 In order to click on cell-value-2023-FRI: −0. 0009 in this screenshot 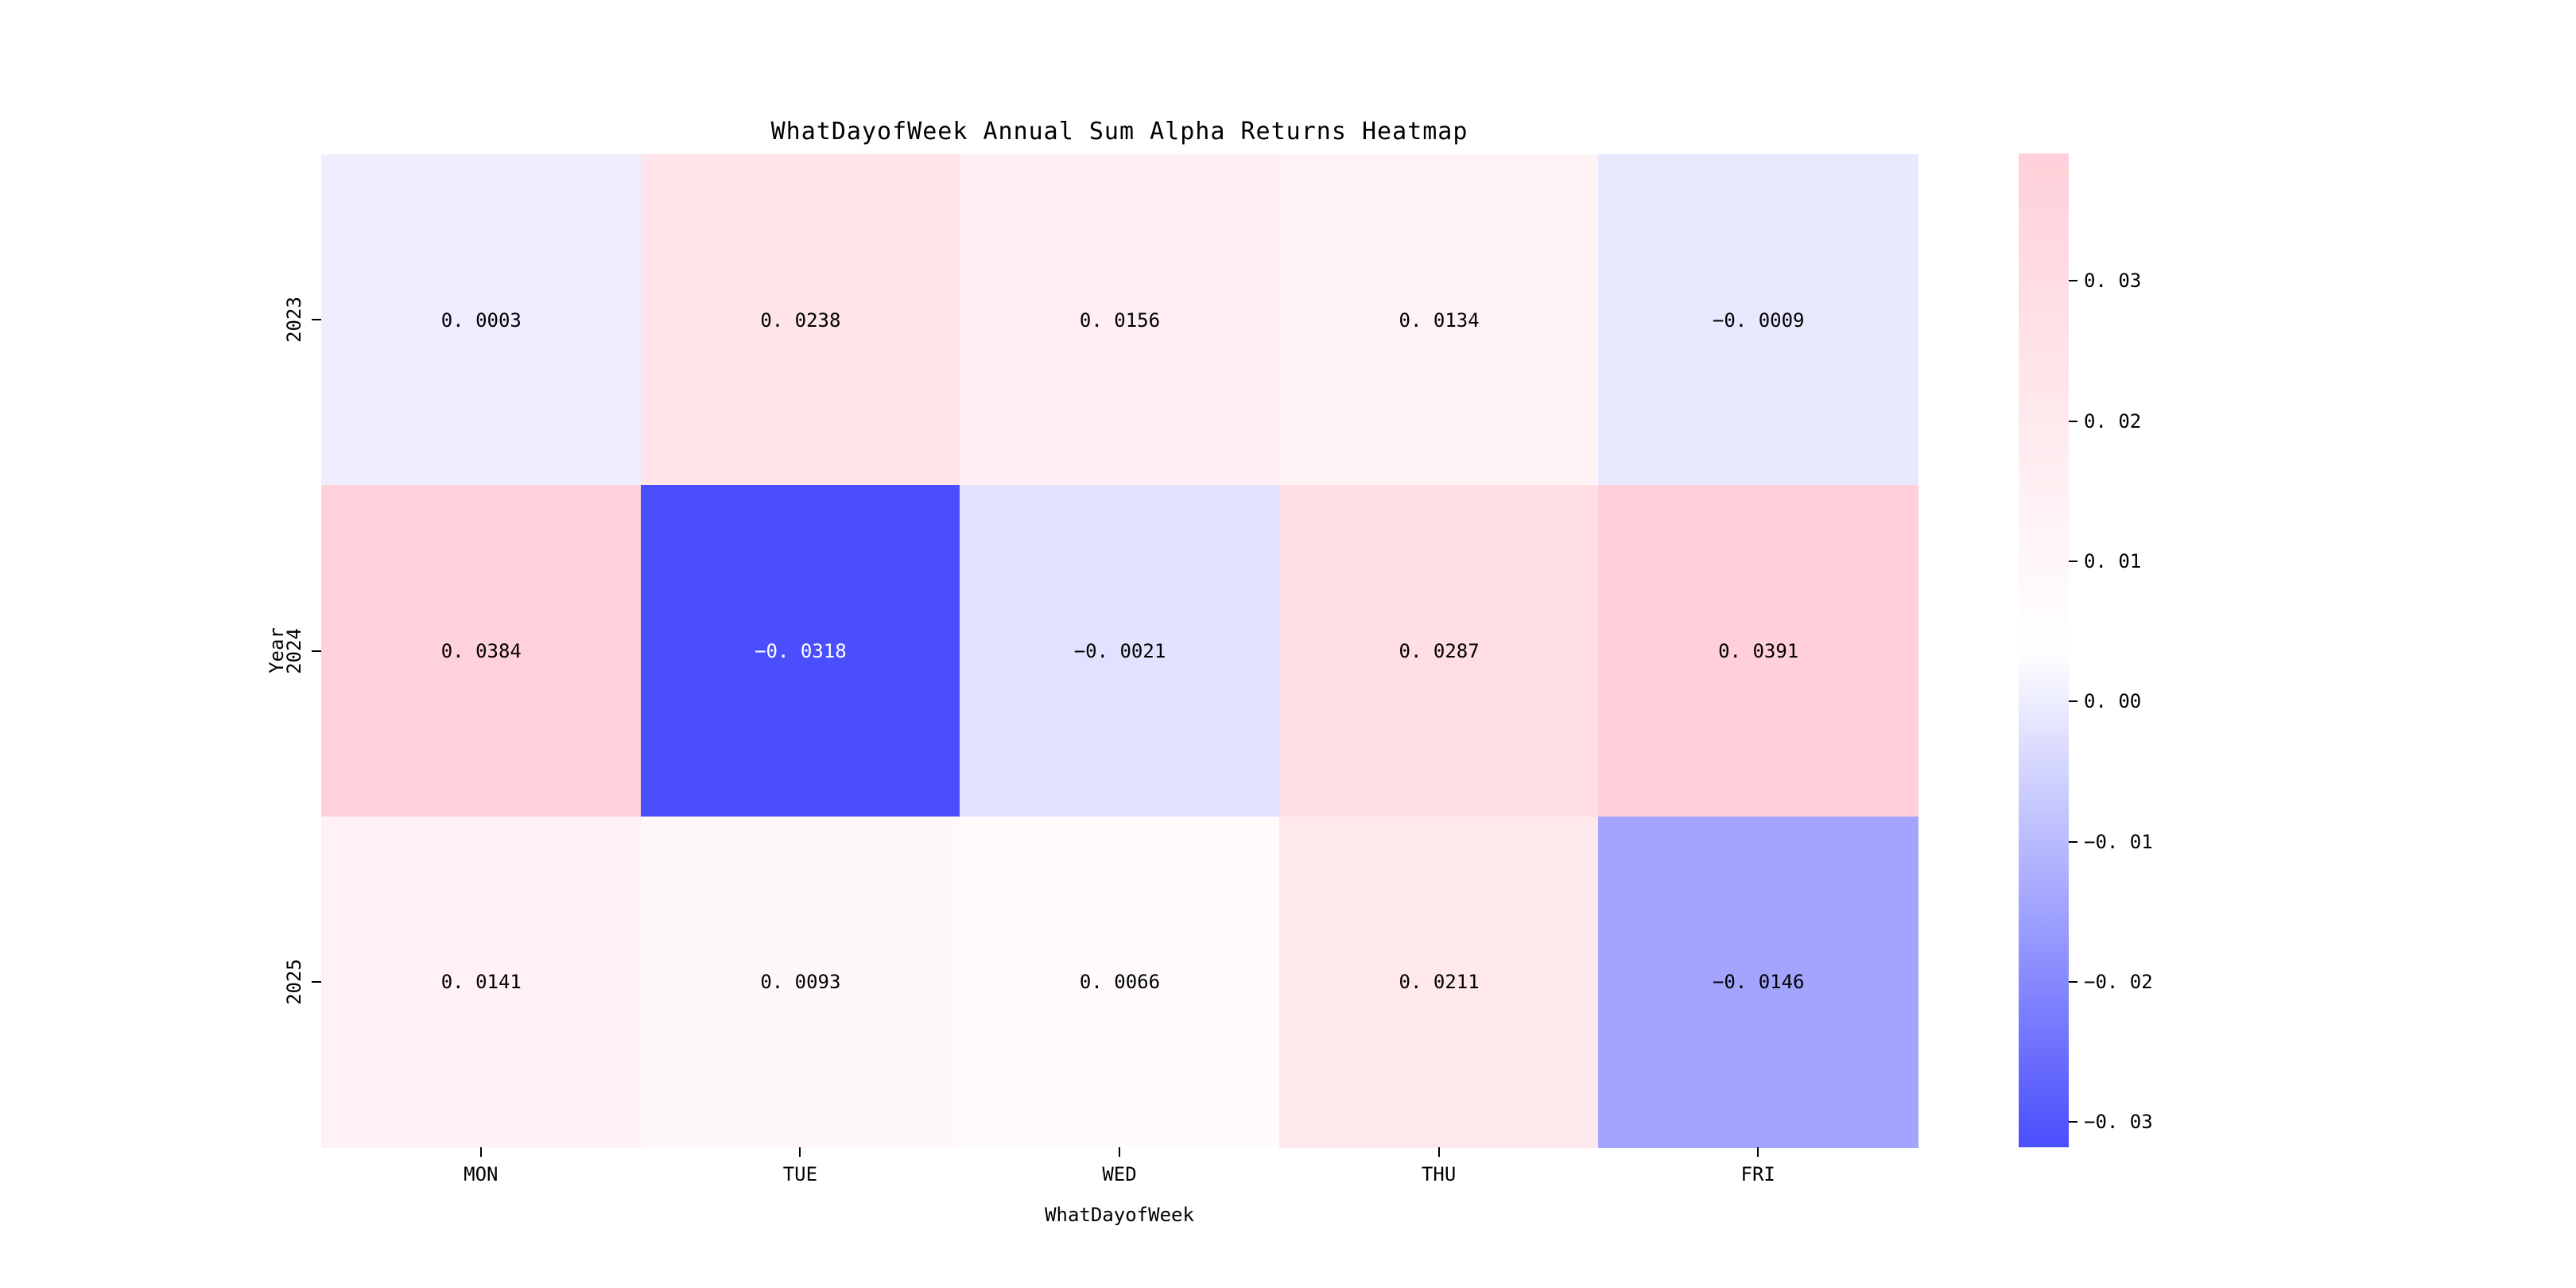, I will do `click(1759, 320)`.